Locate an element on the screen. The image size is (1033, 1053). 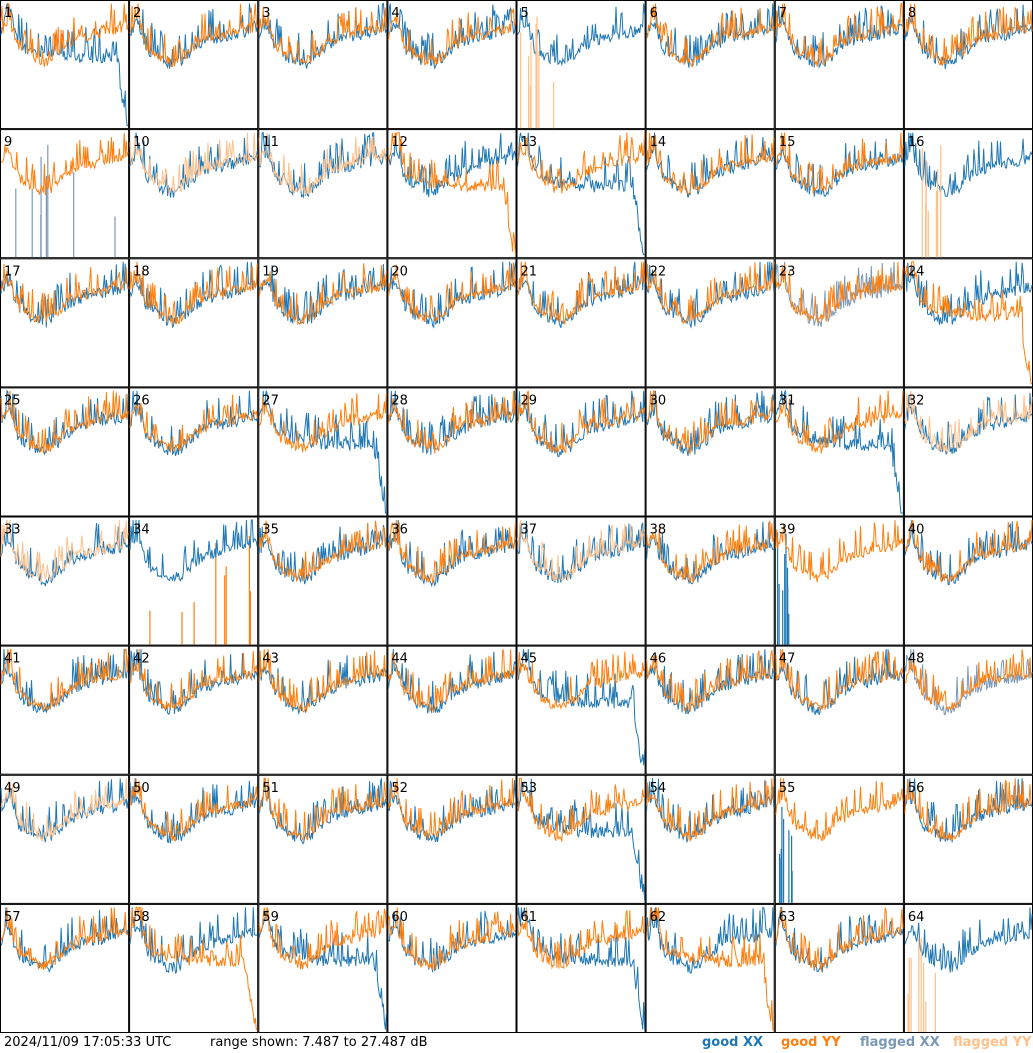
panel-label: 46 is located at coordinates (658, 659).